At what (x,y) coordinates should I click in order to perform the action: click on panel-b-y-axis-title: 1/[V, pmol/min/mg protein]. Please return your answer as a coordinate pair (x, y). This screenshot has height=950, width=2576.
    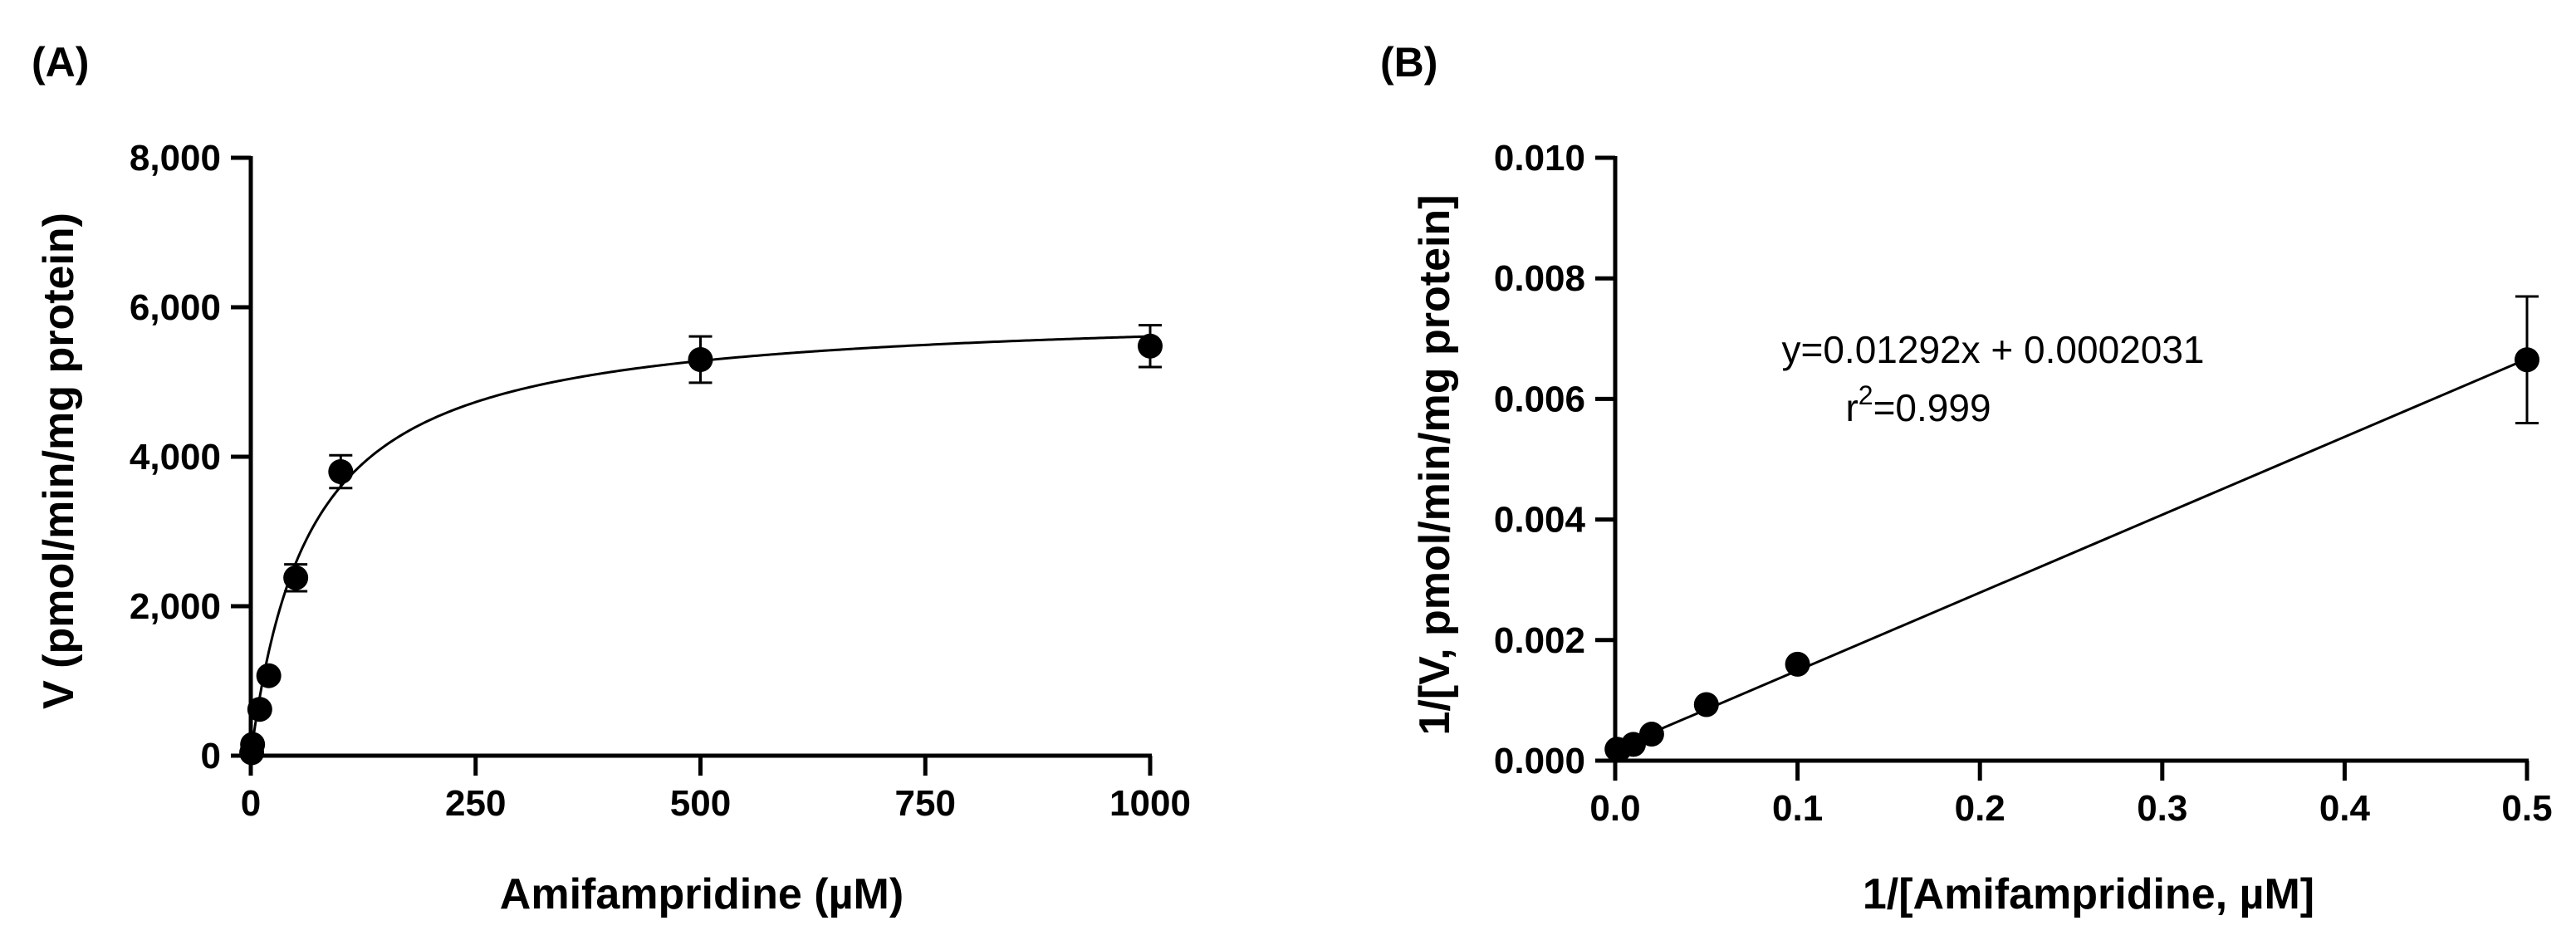
    Looking at the image, I should click on (1435, 464).